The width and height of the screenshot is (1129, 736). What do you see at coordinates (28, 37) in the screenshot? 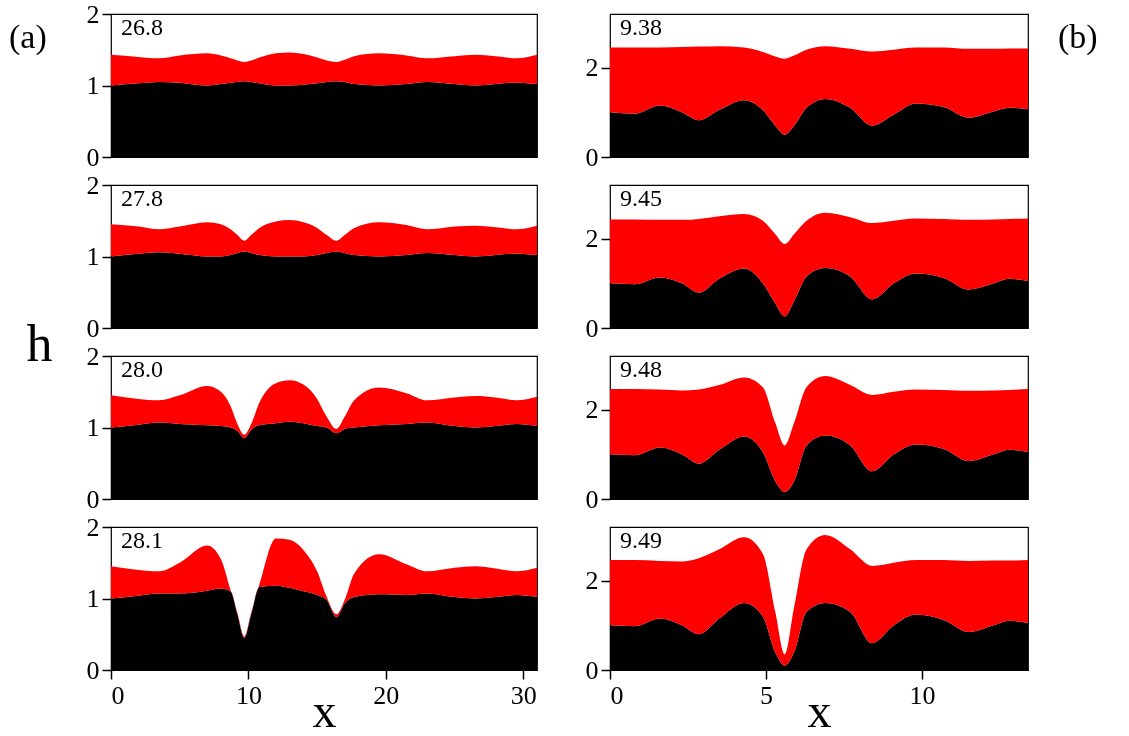
I see `text: (a)` at bounding box center [28, 37].